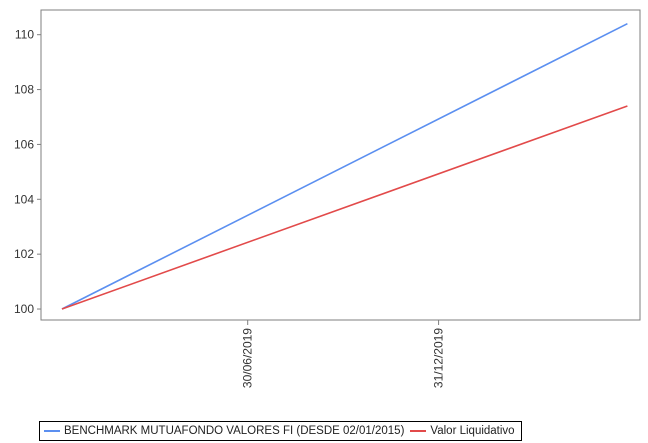 Image resolution: width=648 pixels, height=443 pixels. What do you see at coordinates (24, 254) in the screenshot?
I see `y-tick-label: 102` at bounding box center [24, 254].